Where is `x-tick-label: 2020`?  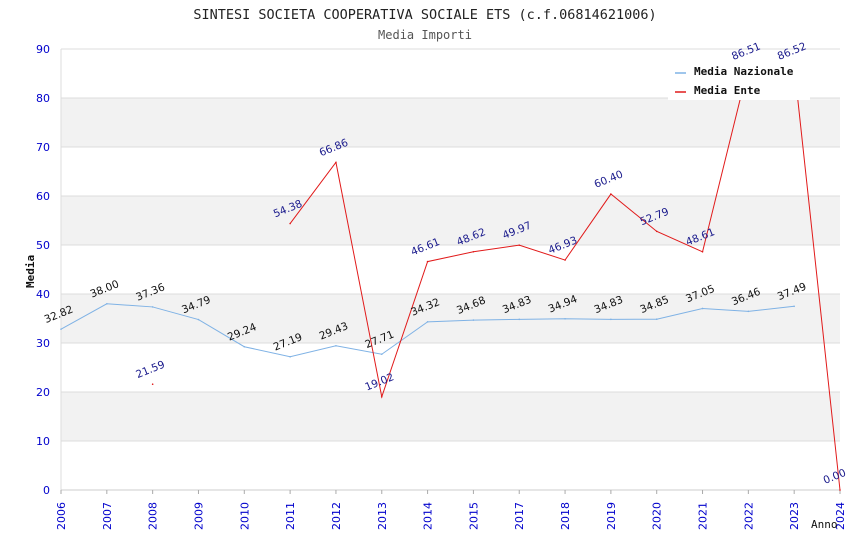
x-tick-label: 2020 is located at coordinates (657, 516).